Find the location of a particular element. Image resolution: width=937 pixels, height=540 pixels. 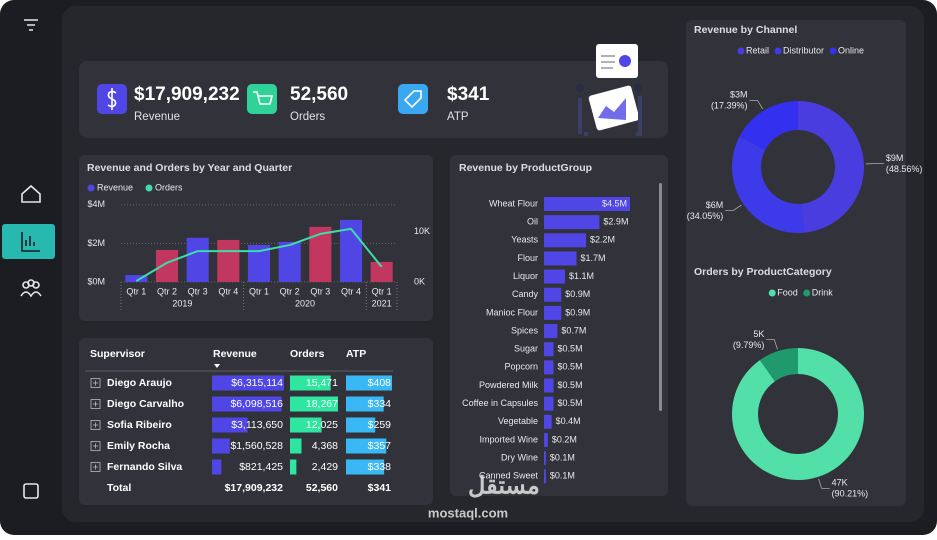

kpi-label: Revenue is located at coordinates (157, 117).